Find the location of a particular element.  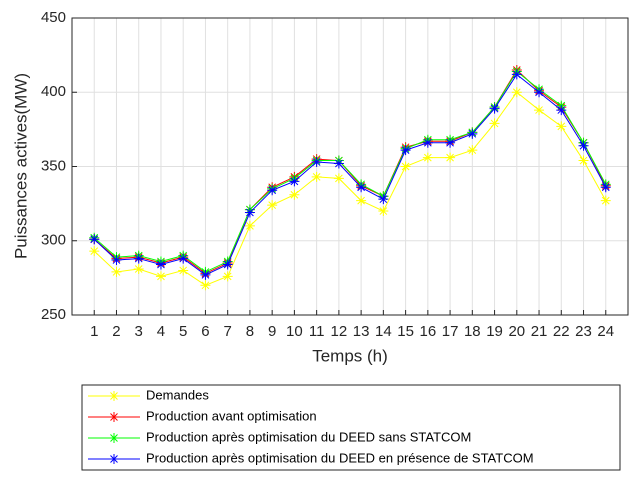

x-tick-label: 10 is located at coordinates (294, 331).